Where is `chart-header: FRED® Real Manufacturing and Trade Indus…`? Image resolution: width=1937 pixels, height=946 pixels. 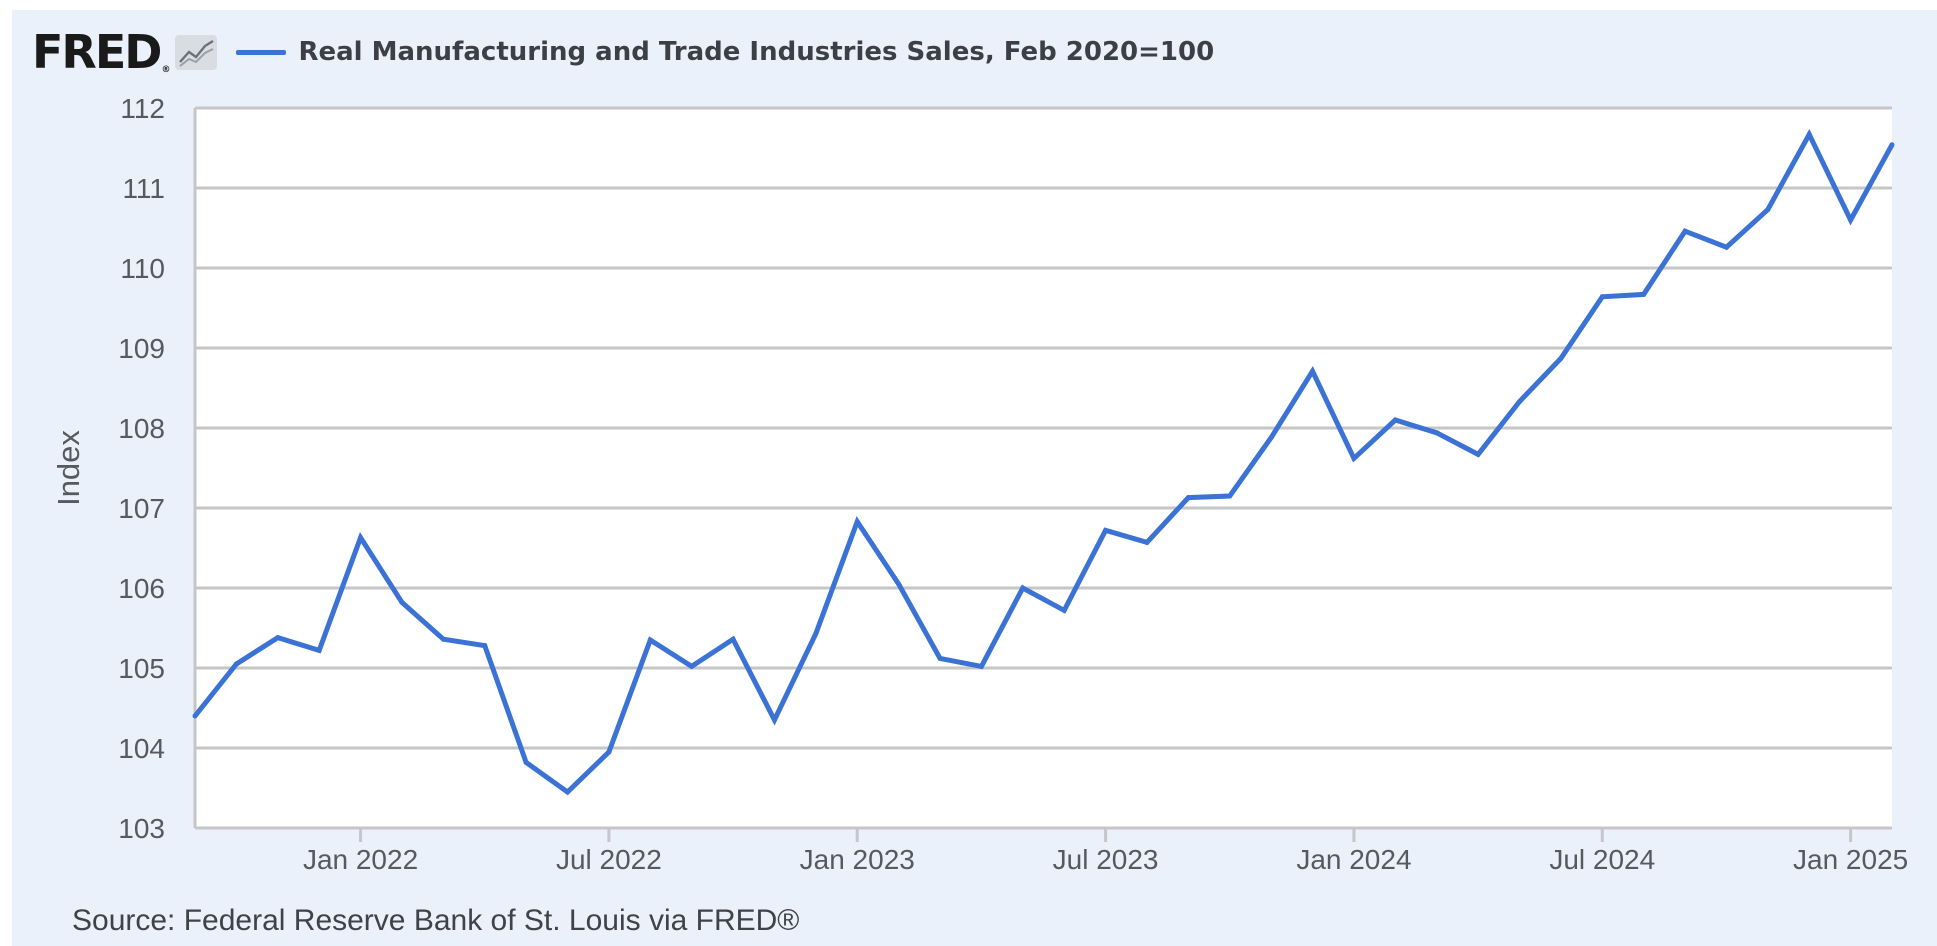 chart-header: FRED® Real Manufacturing and Trade Indus… is located at coordinates (623, 52).